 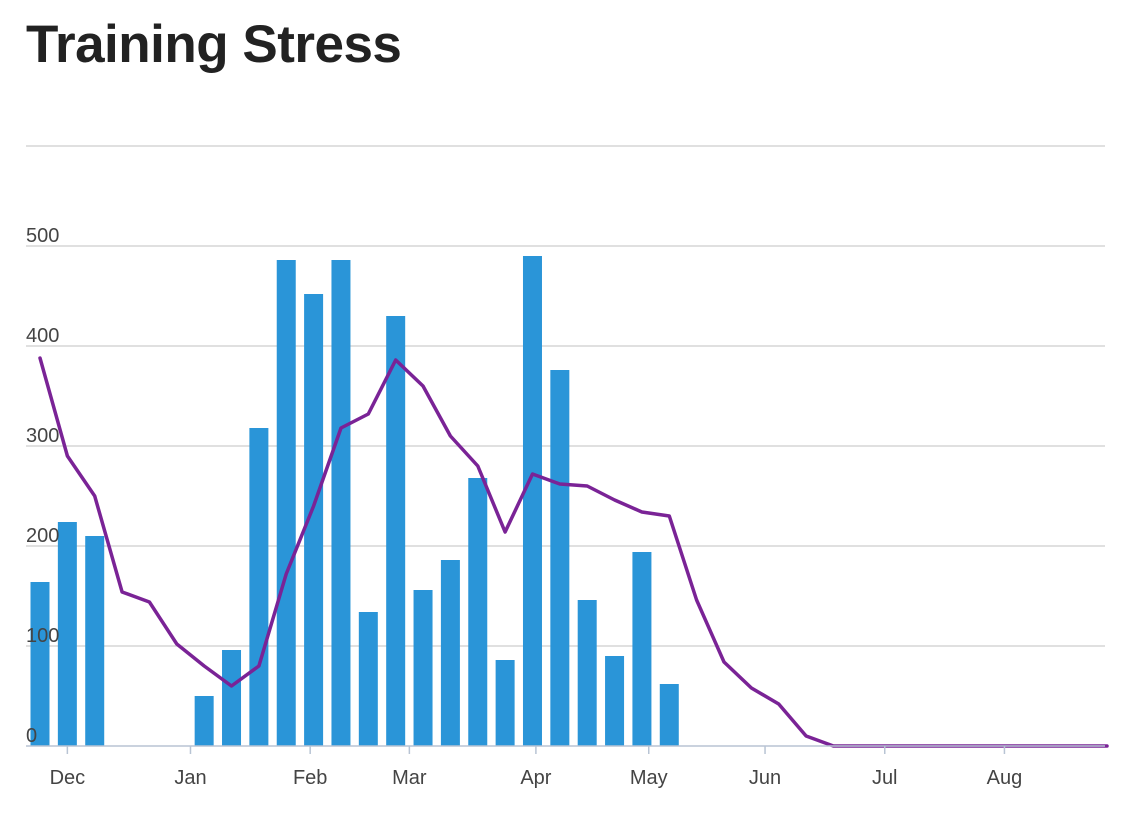 What do you see at coordinates (42, 636) in the screenshot?
I see `y-tick-label: 100` at bounding box center [42, 636].